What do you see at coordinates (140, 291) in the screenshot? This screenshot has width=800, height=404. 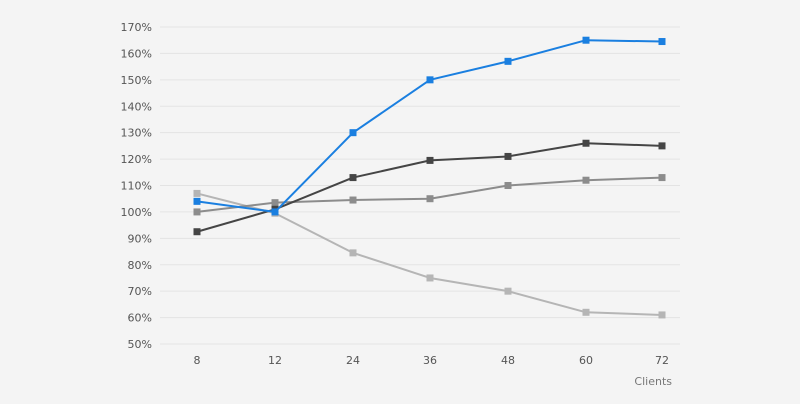 I see `y-tick-label: 70%` at bounding box center [140, 291].